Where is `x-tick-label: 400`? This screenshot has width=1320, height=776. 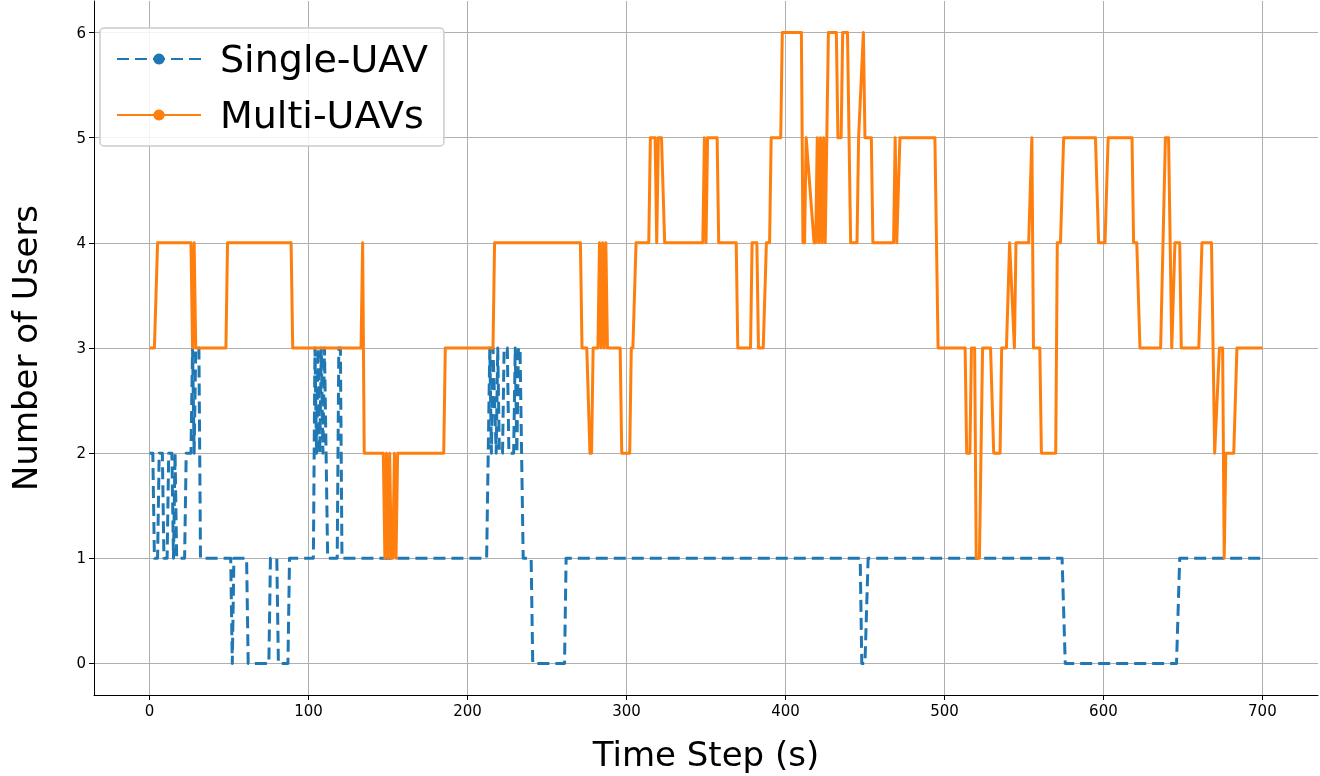
x-tick-label: 400 is located at coordinates (785, 710).